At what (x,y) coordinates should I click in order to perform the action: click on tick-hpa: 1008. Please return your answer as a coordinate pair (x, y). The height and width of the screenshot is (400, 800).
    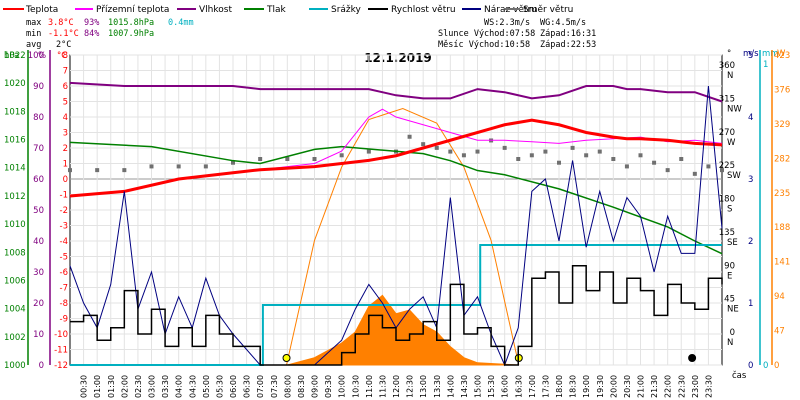
    Looking at the image, I should click on (15, 253).